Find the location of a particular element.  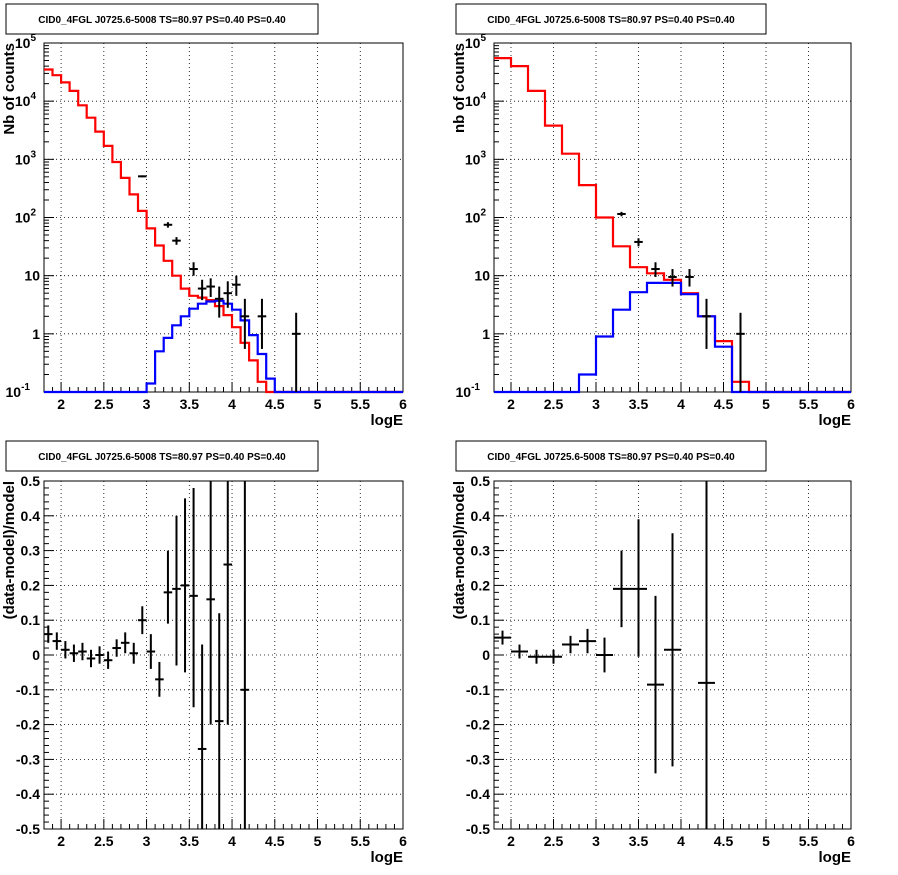

y-tick-label: -0.4 is located at coordinates (478, 794).